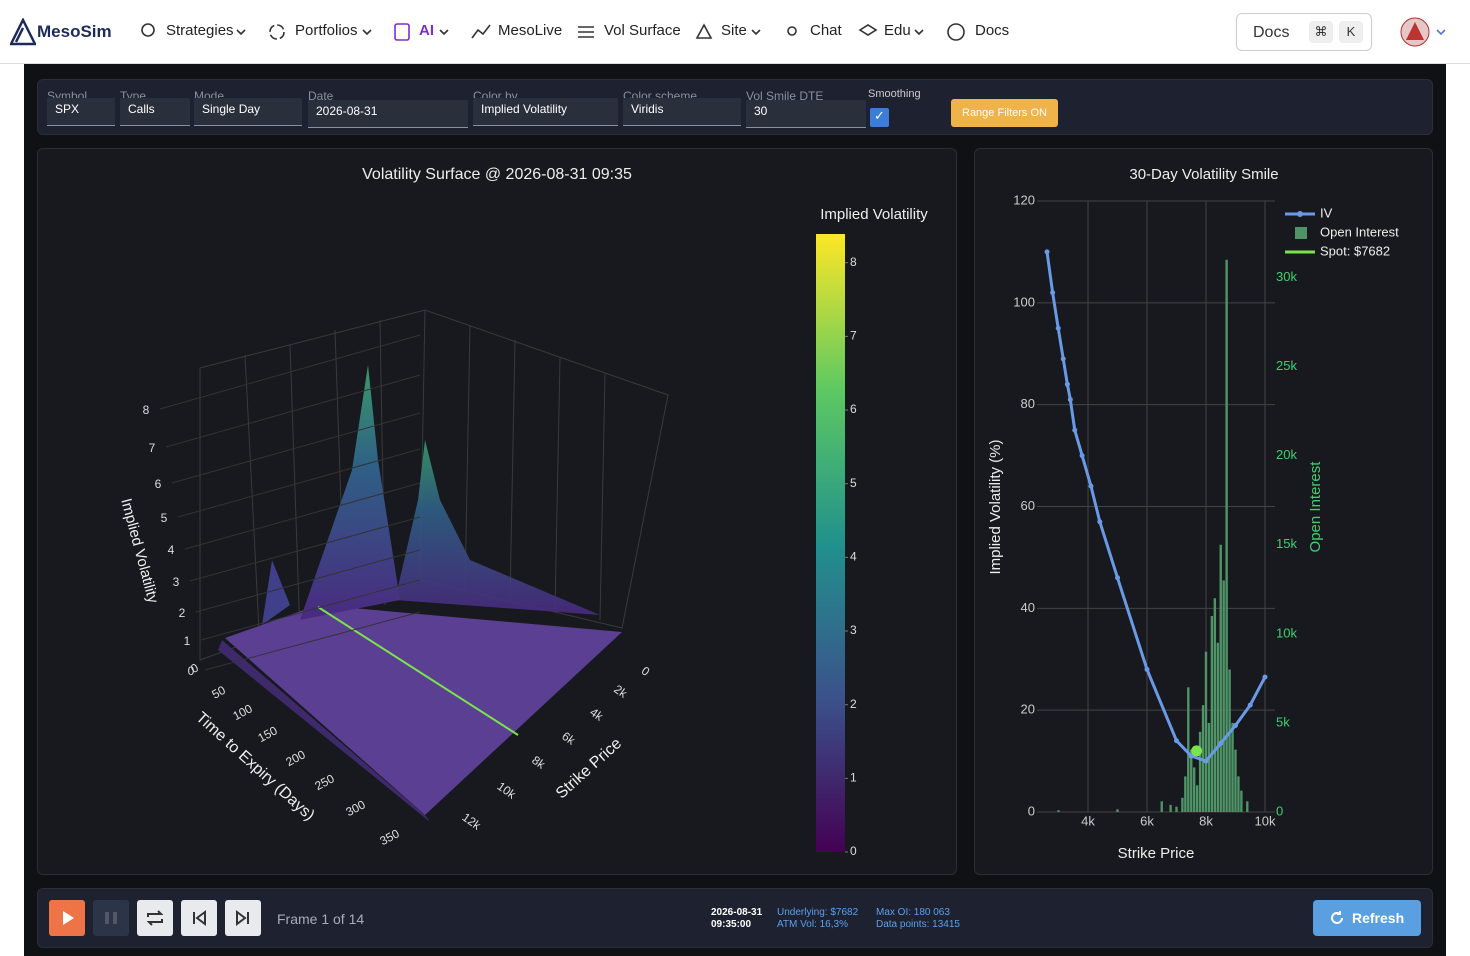  What do you see at coordinates (199, 918) in the screenshot?
I see `first-frame-button` at bounding box center [199, 918].